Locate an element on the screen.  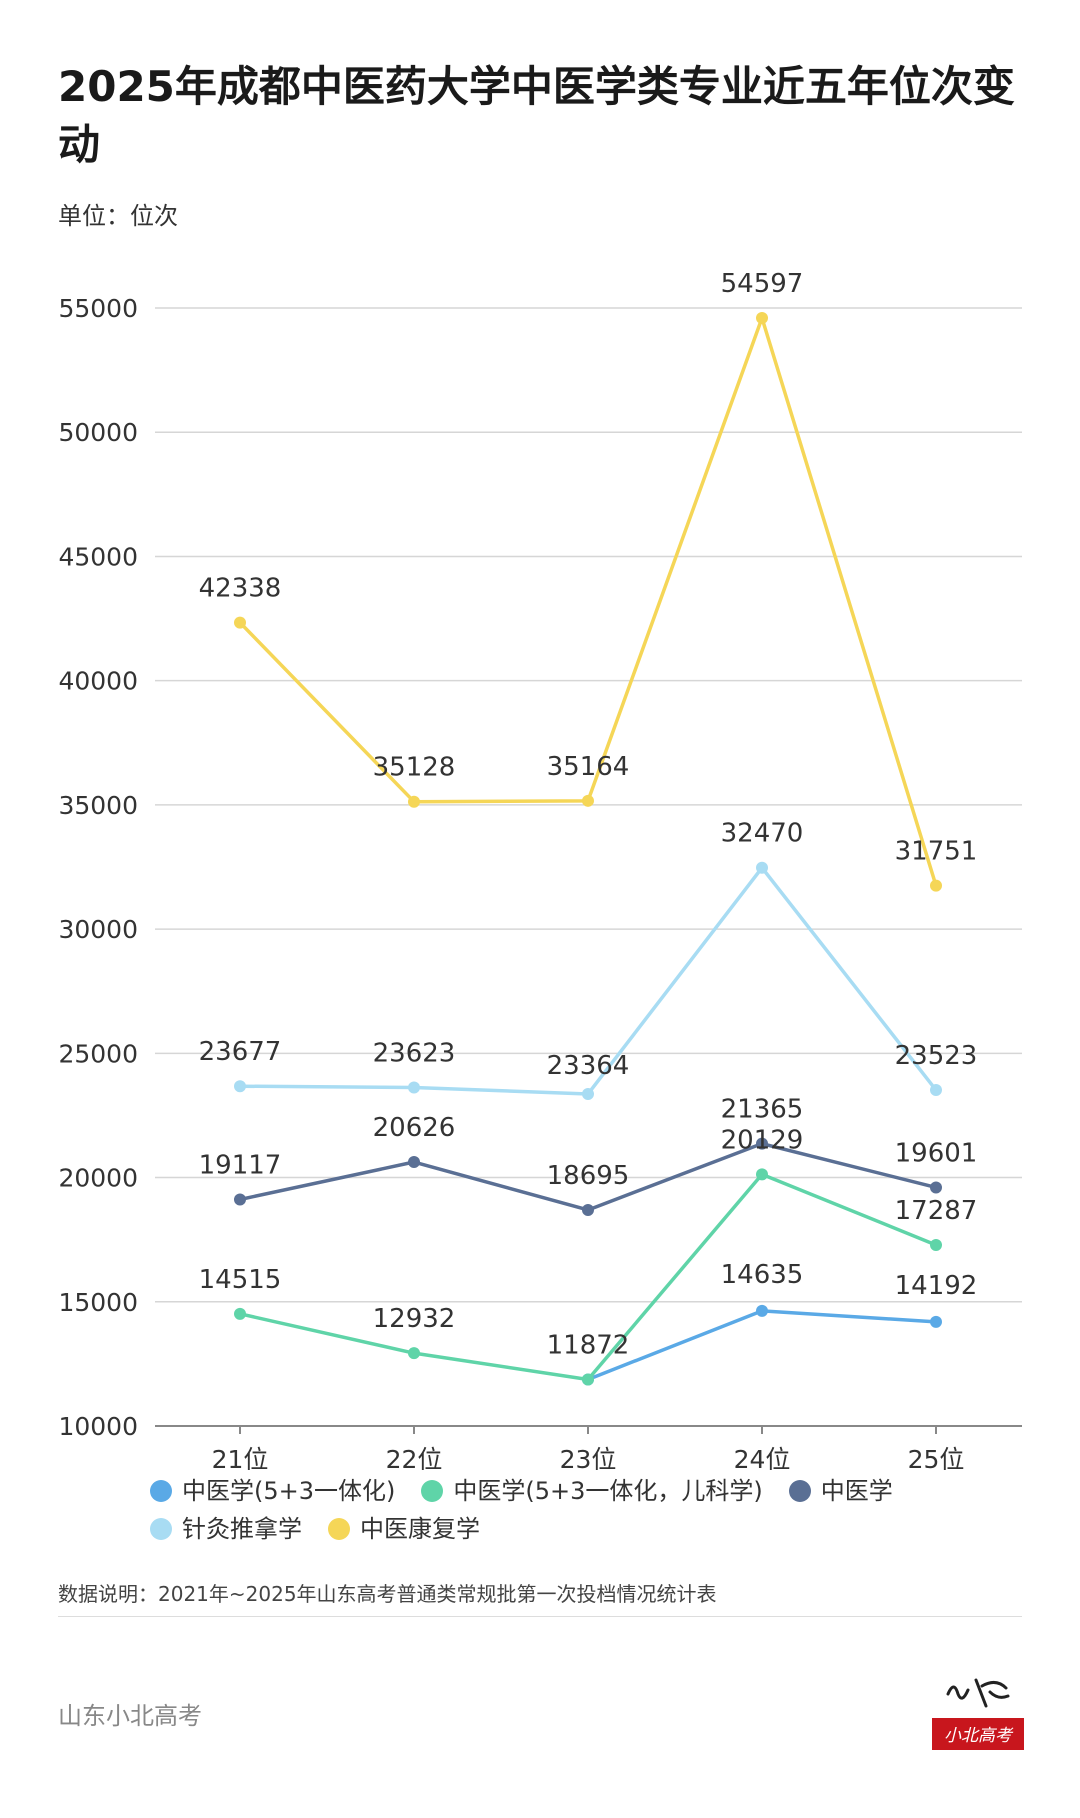
legend-item: 中医学(5+3一体化) is located at coordinates (272, 1491).